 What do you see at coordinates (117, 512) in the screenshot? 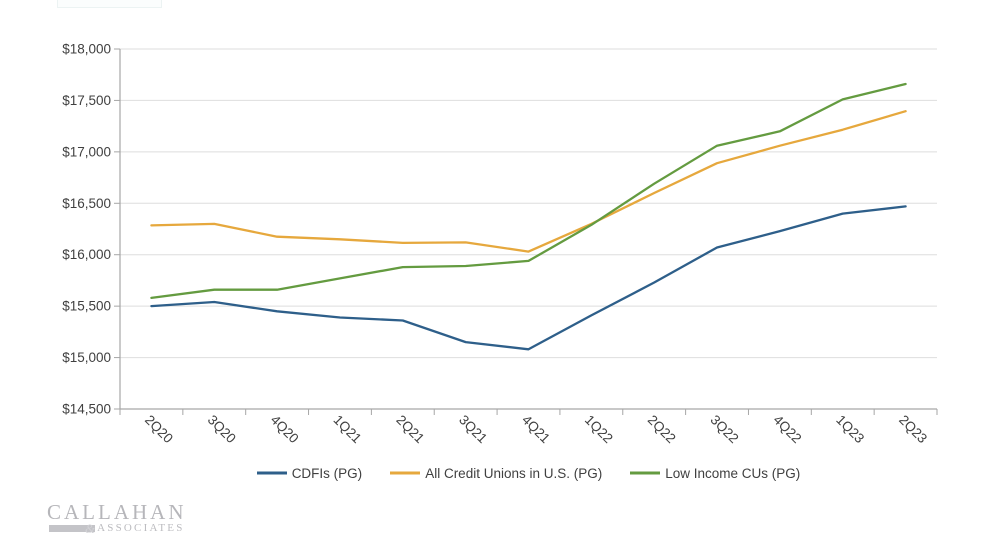
I see `logo-name-text: CALLAHAN` at bounding box center [117, 512].